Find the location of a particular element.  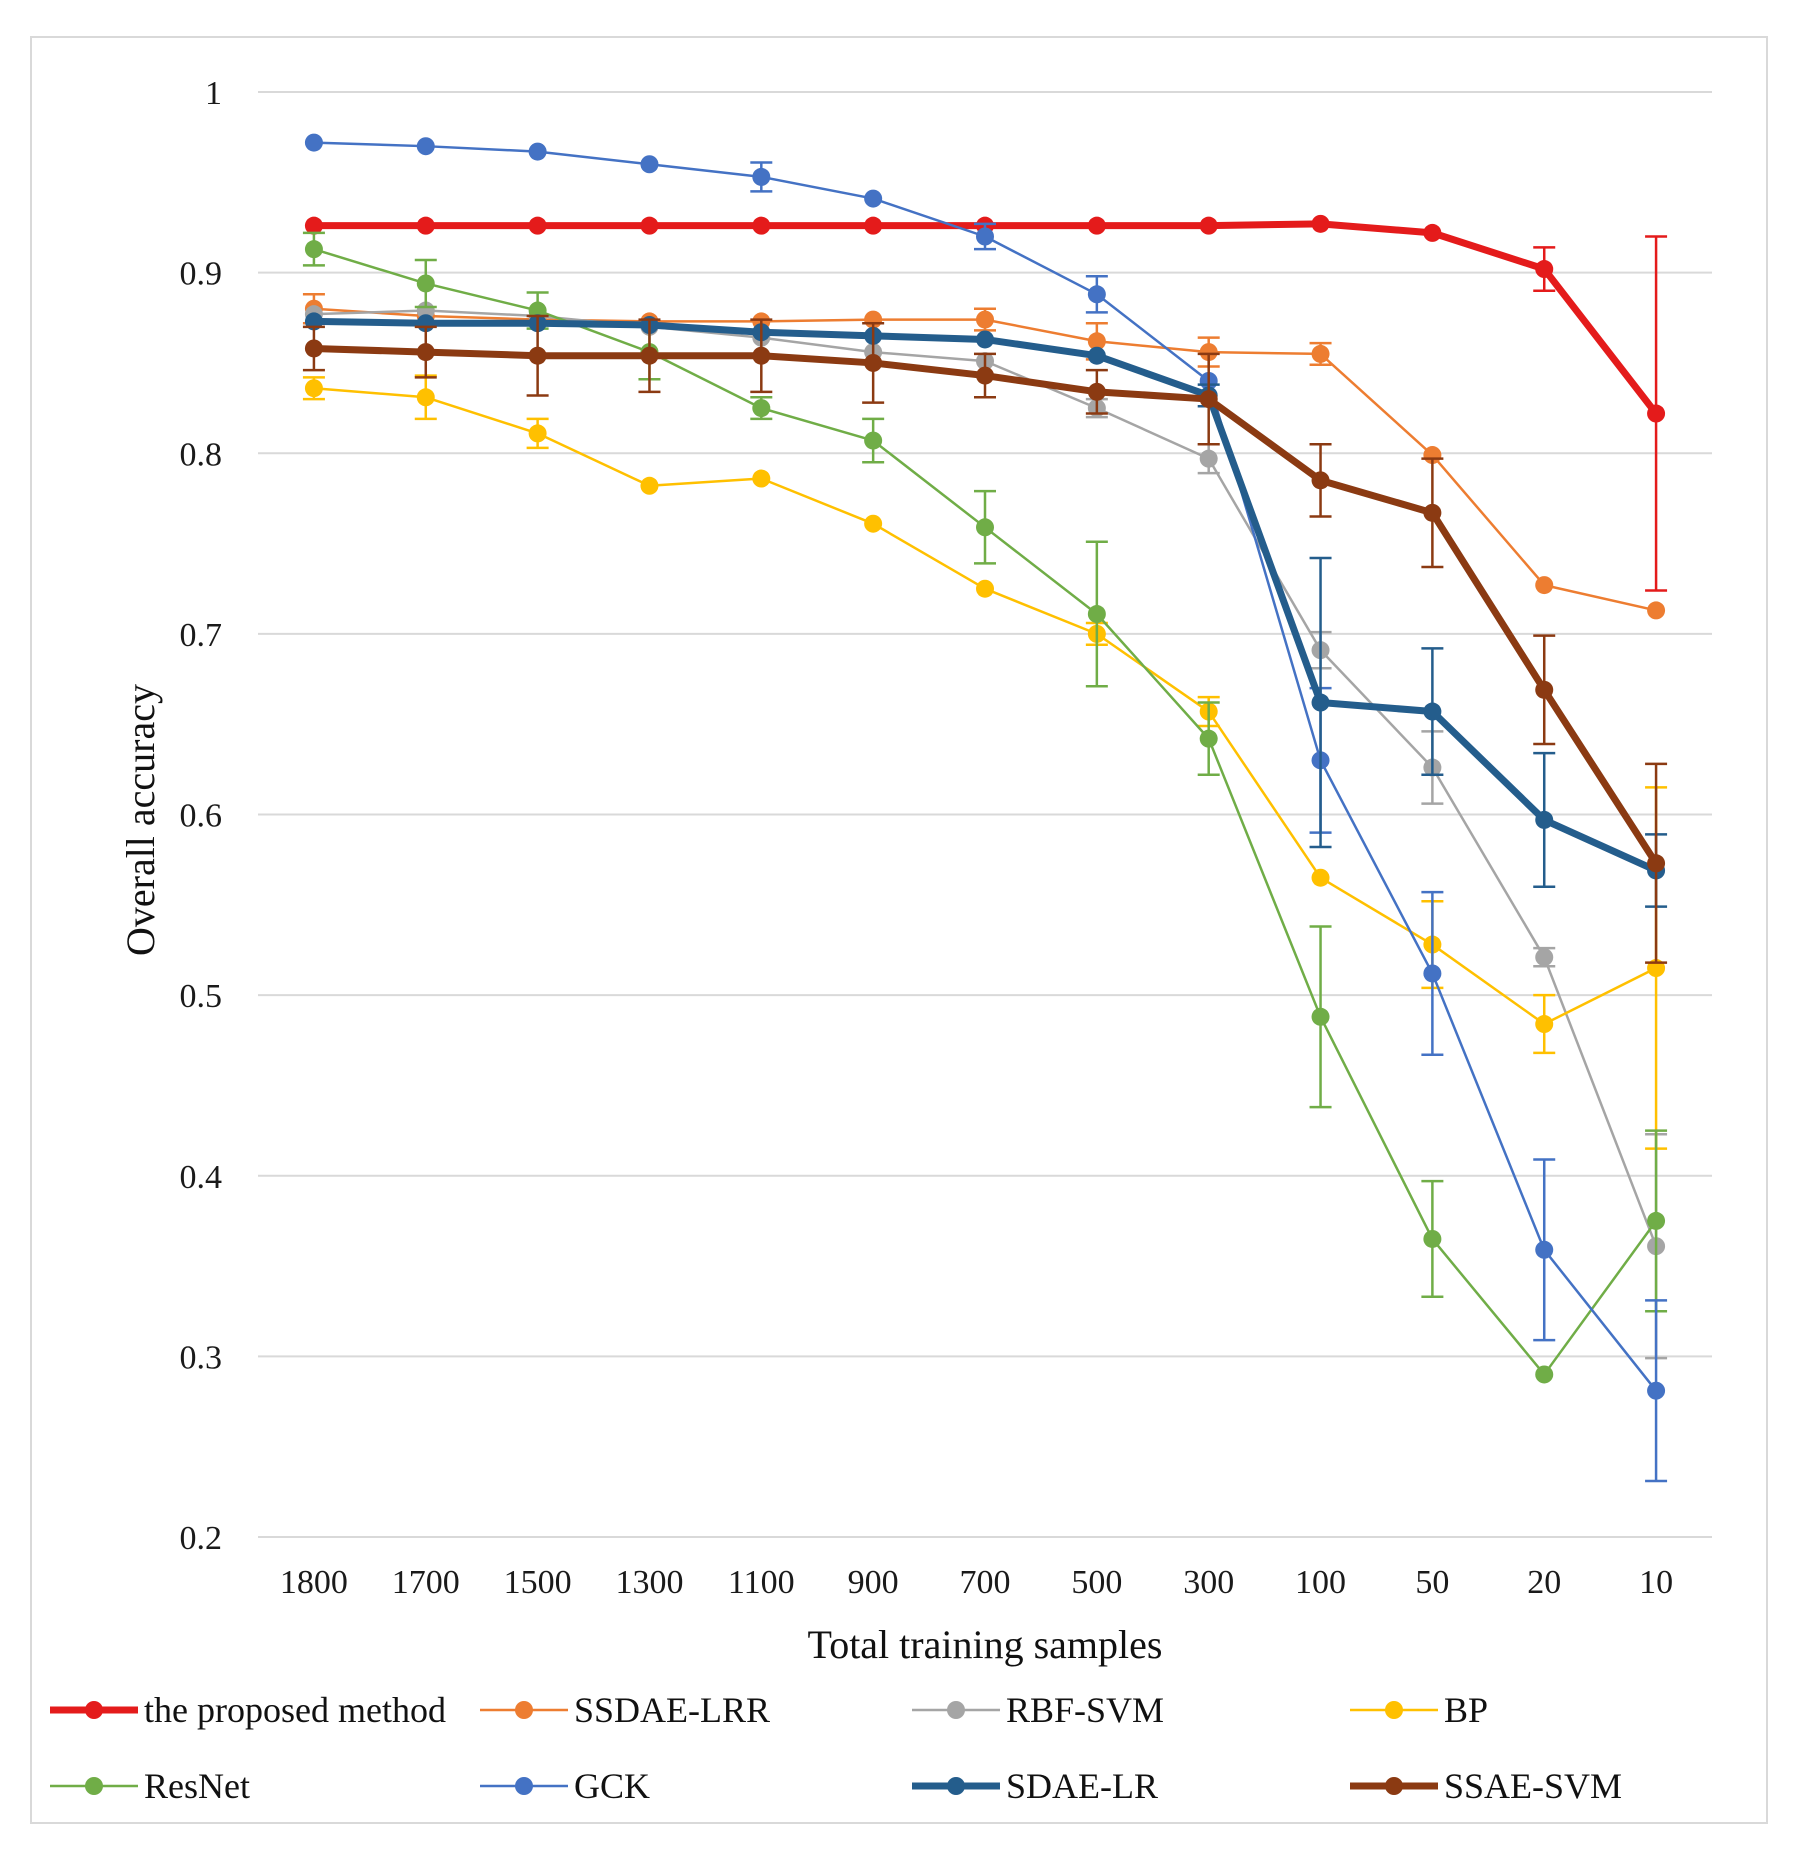

legend-entry: RBF-SVM is located at coordinates (1038, 1710).